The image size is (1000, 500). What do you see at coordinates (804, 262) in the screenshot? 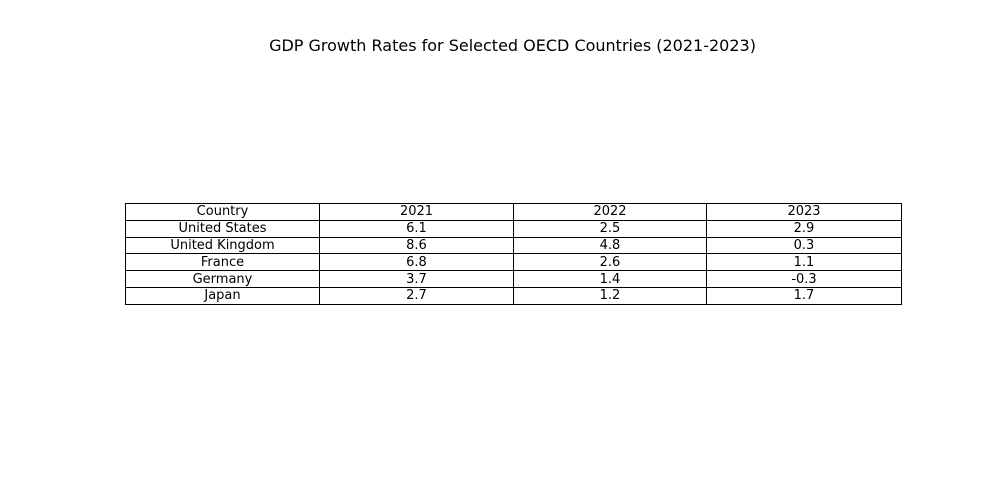
I see `value-cell: 1.1` at bounding box center [804, 262].